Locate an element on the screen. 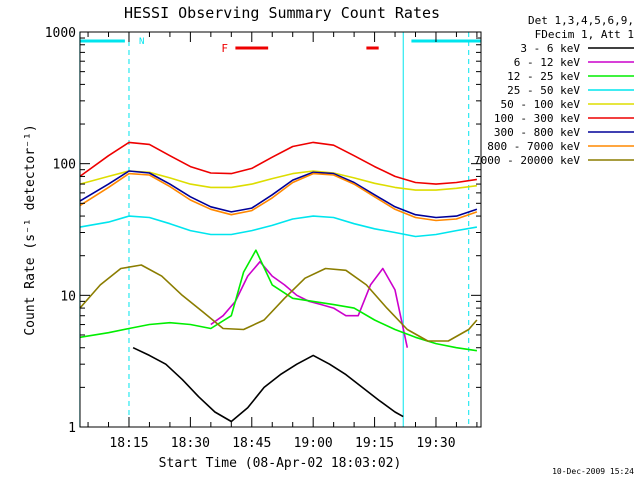 The height and width of the screenshot is (480, 640). x-tick-label-2: 18:45 is located at coordinates (251, 443).